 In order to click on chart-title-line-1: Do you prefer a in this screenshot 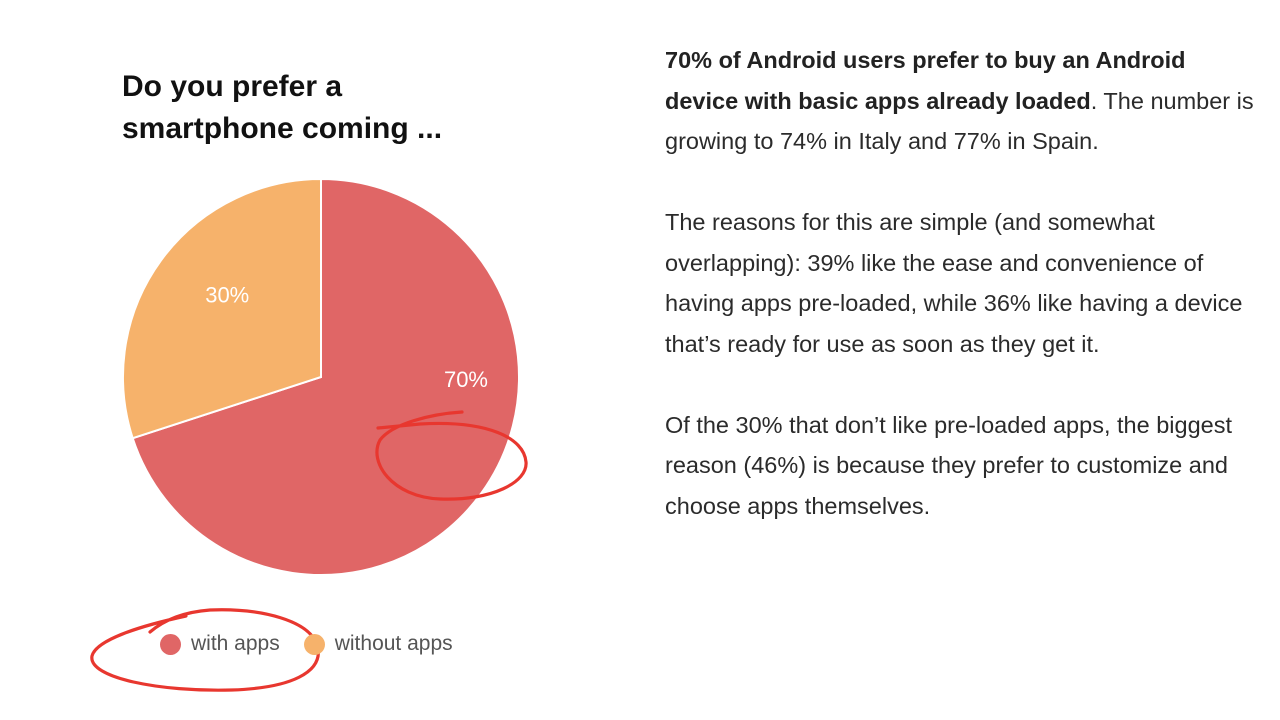, I will do `click(232, 86)`.